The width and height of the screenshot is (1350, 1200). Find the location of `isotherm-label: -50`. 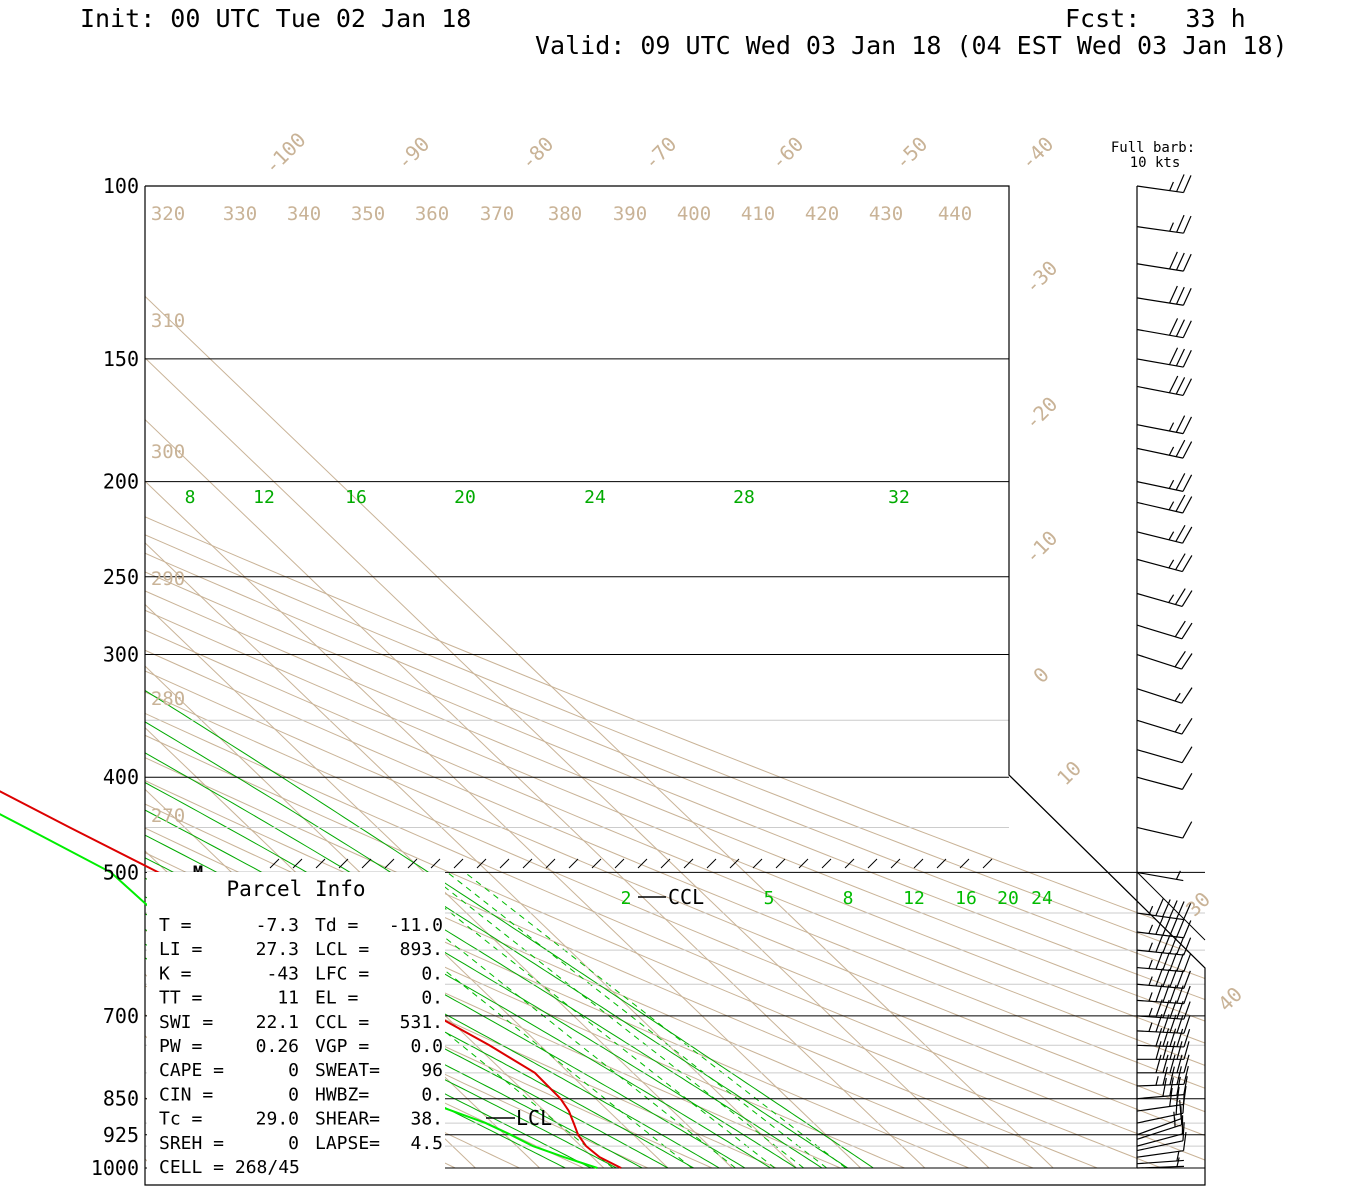

isotherm-label: -50 is located at coordinates (911, 153).